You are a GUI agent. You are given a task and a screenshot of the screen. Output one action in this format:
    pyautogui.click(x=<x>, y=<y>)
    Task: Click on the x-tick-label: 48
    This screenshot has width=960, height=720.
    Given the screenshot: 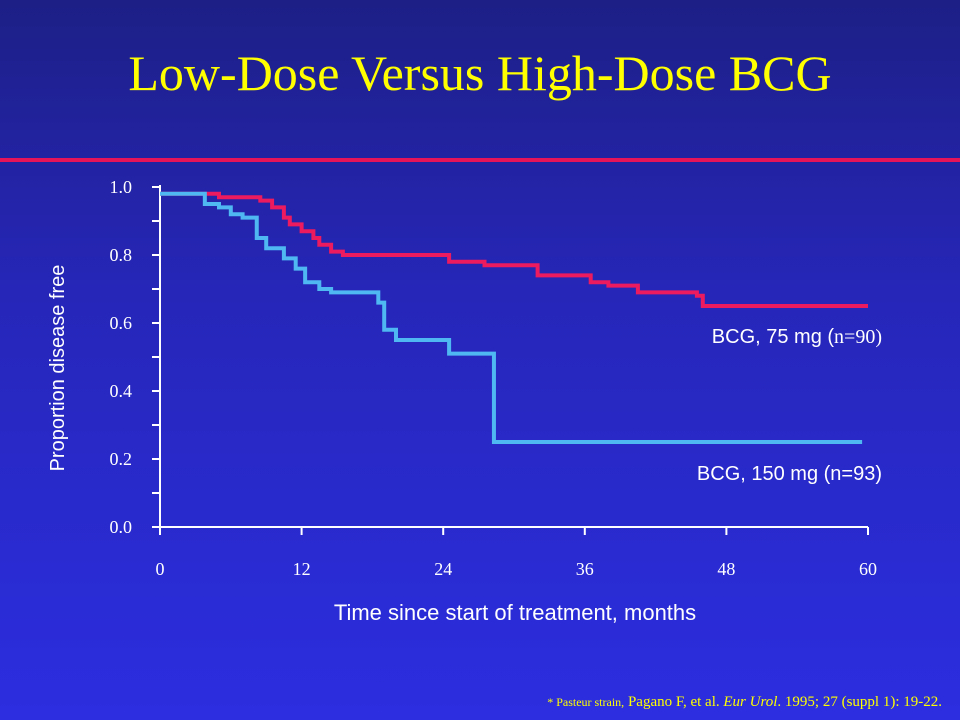 What is the action you would take?
    pyautogui.click(x=726, y=569)
    